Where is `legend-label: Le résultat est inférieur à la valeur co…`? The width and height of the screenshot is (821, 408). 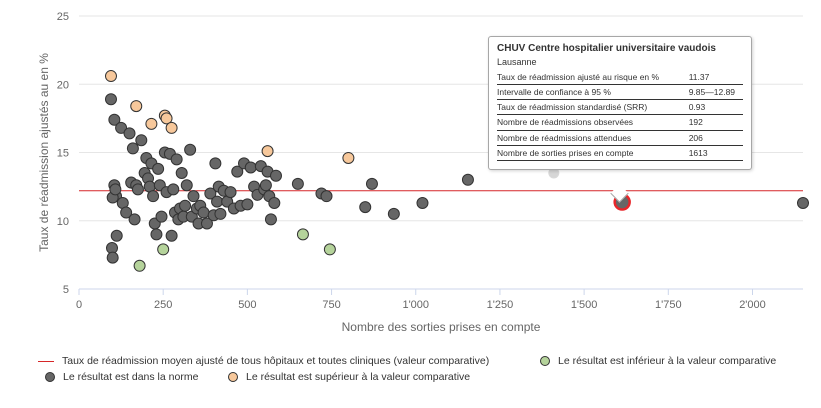
legend-label: Le résultat est inférieur à la valeur co… is located at coordinates (667, 361).